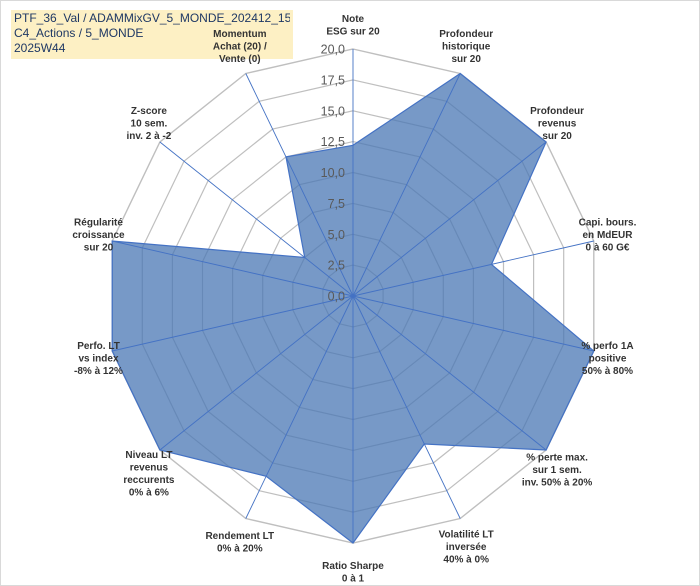 The image size is (700, 586). I want to click on tick-label: 10,0, so click(333, 173).